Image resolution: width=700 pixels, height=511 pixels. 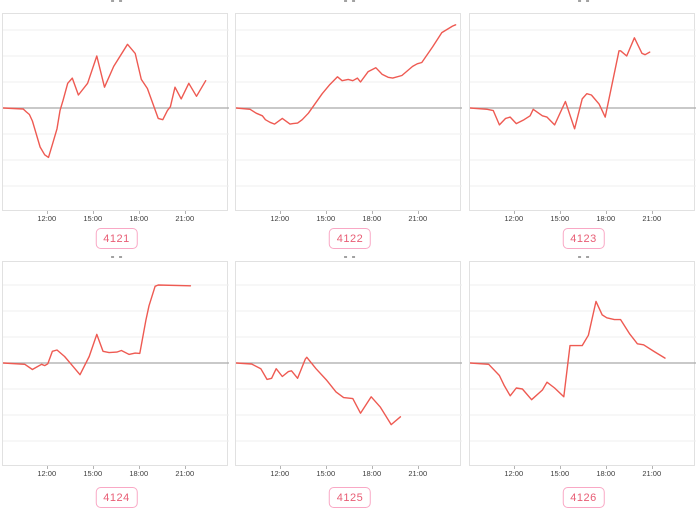 What do you see at coordinates (116, 498) in the screenshot?
I see `chart-id-badge: 4124` at bounding box center [116, 498].